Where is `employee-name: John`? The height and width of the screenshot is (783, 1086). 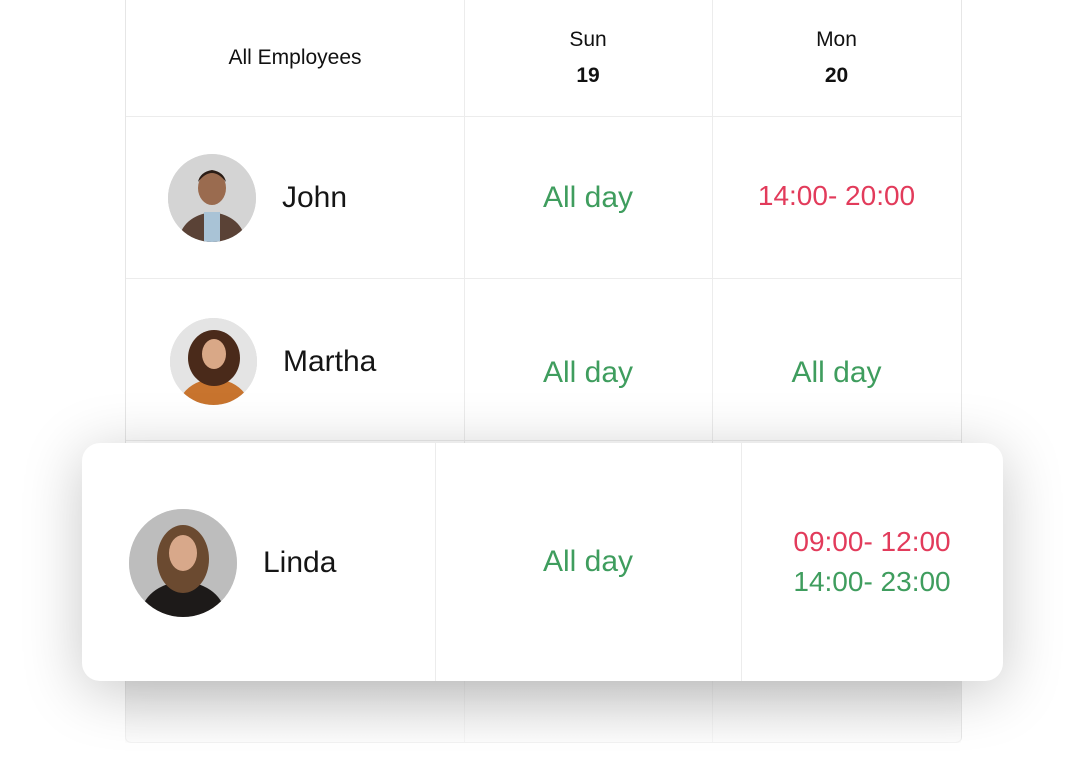
employee-name: John is located at coordinates (315, 197).